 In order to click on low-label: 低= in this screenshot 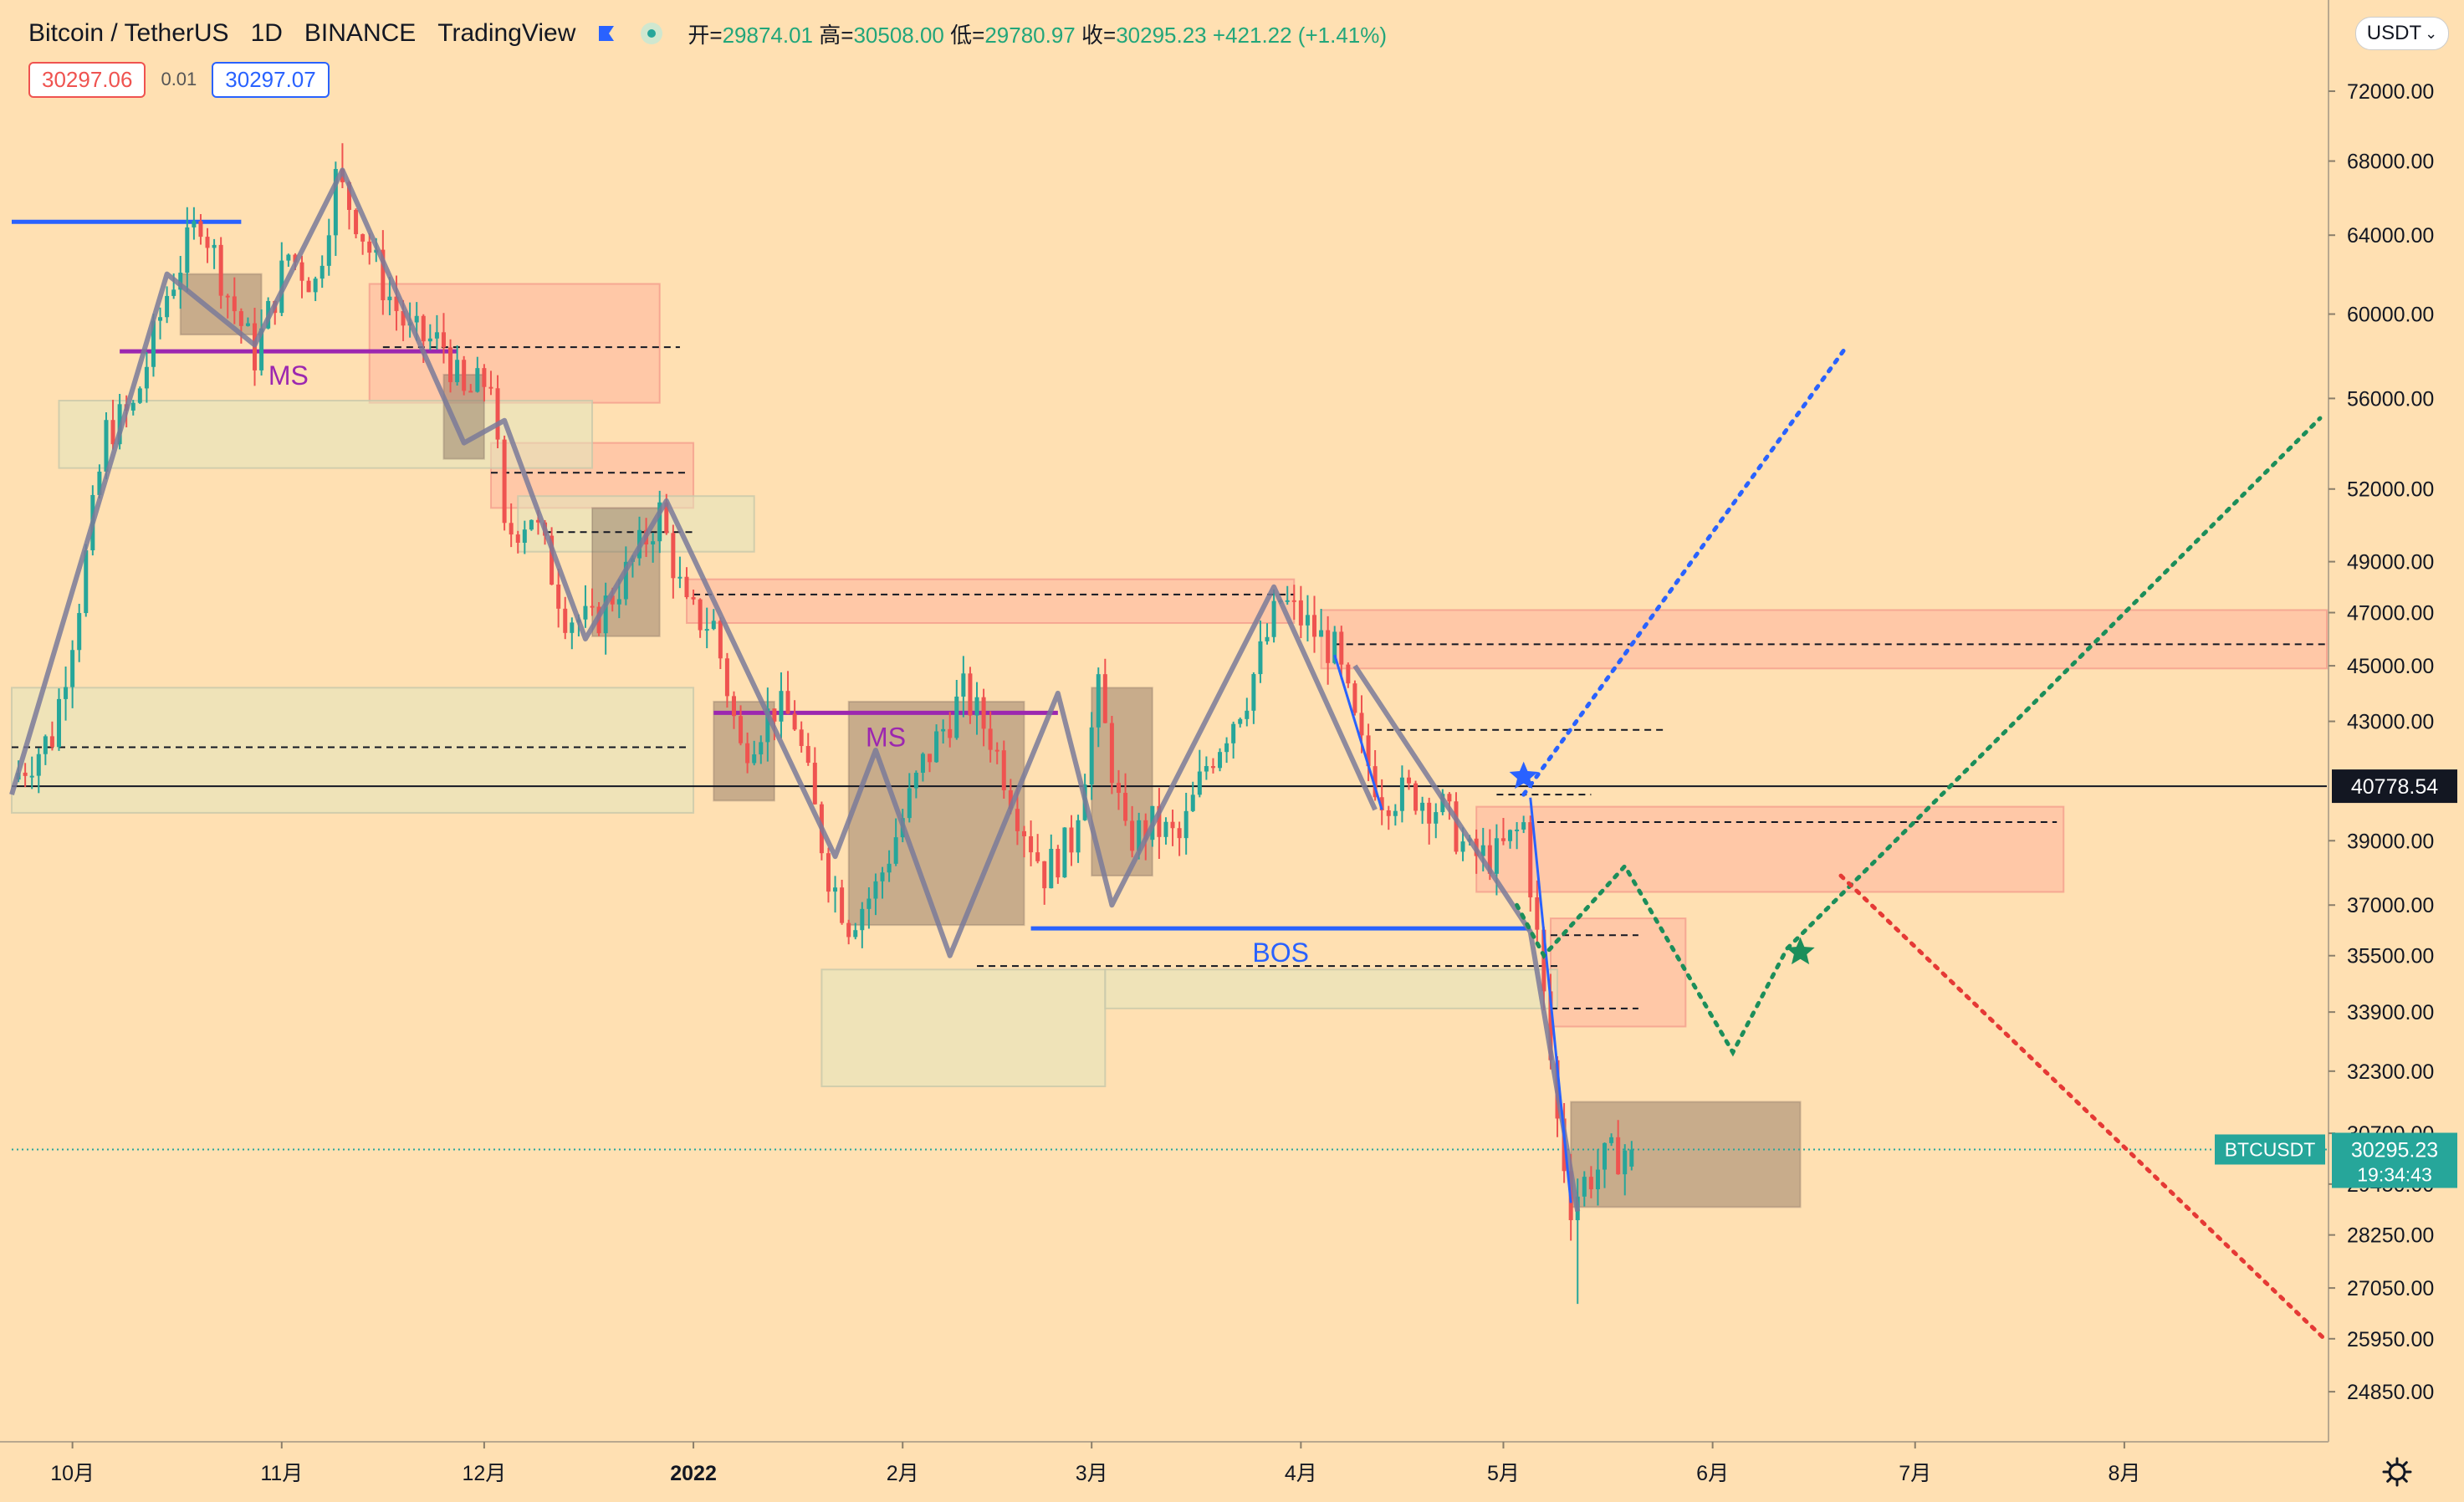, I will do `click(968, 35)`.